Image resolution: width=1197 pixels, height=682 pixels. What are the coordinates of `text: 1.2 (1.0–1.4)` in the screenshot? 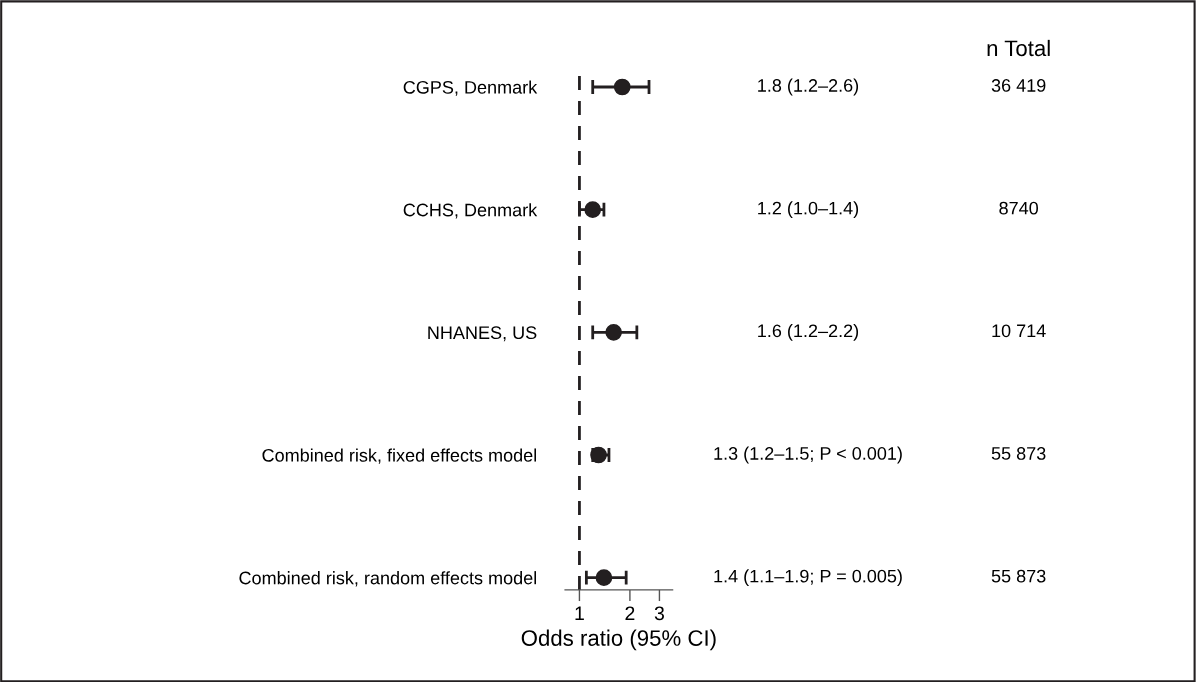 It's located at (808, 210).